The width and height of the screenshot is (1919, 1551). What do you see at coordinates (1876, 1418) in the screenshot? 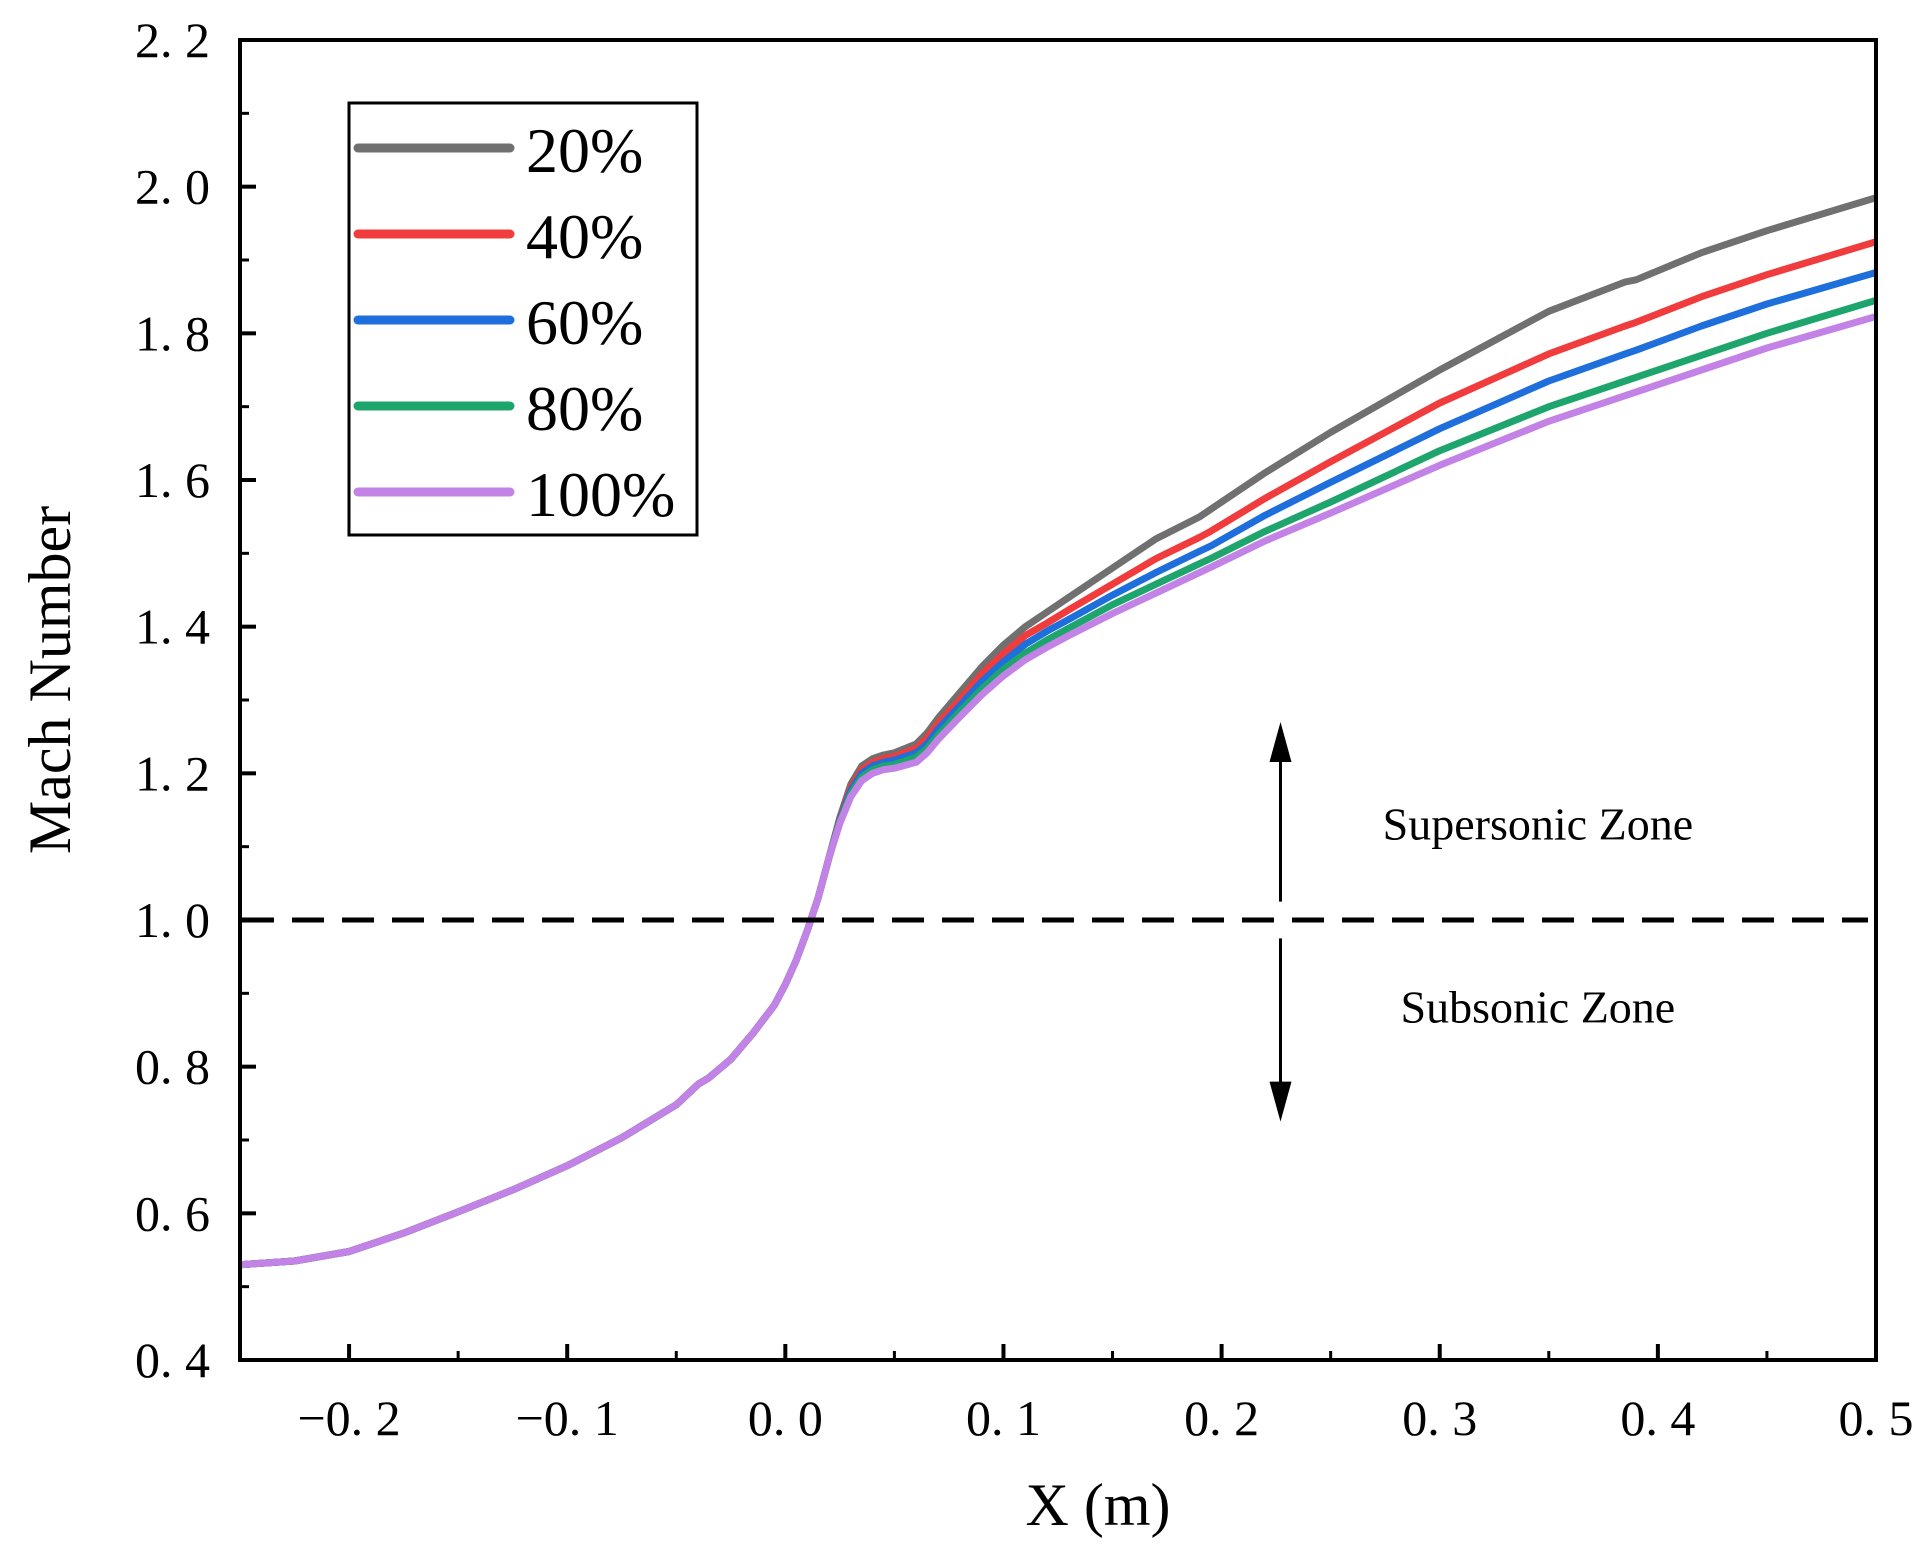
I see `x-tick-label: 0. 5` at bounding box center [1876, 1418].